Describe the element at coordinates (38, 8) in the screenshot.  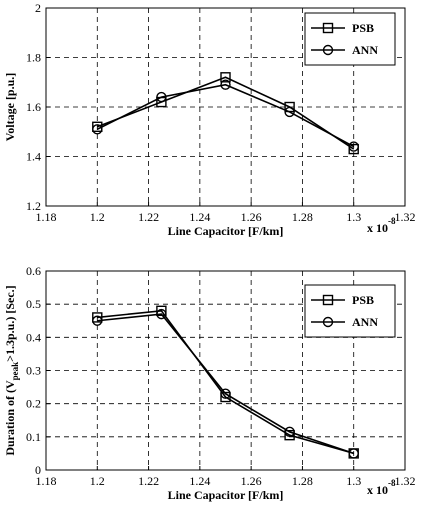
I see `y-tick-label: 2` at that location.